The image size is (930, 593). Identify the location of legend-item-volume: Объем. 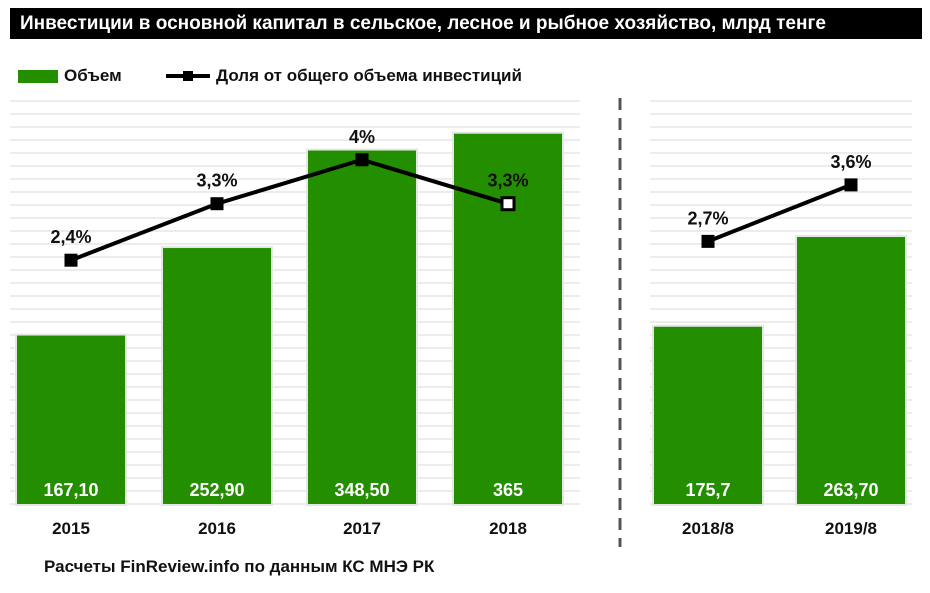
(70, 76).